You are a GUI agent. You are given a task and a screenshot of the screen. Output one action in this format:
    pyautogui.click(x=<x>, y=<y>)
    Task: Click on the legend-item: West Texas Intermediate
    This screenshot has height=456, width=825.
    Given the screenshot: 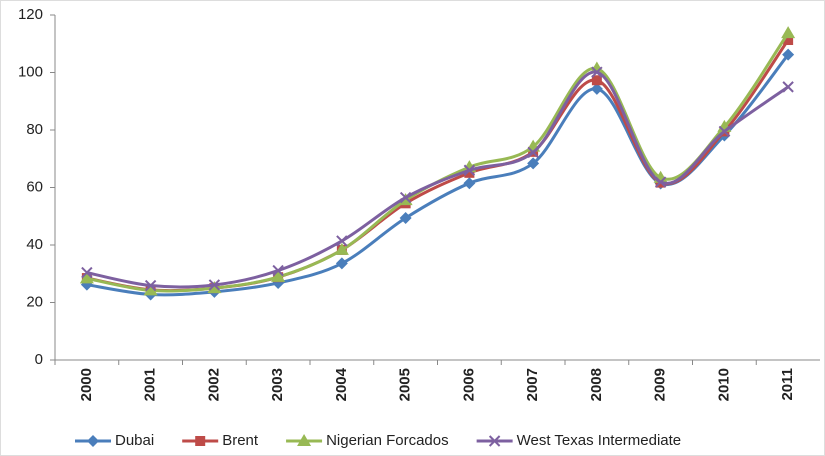 What is the action you would take?
    pyautogui.click(x=579, y=440)
    